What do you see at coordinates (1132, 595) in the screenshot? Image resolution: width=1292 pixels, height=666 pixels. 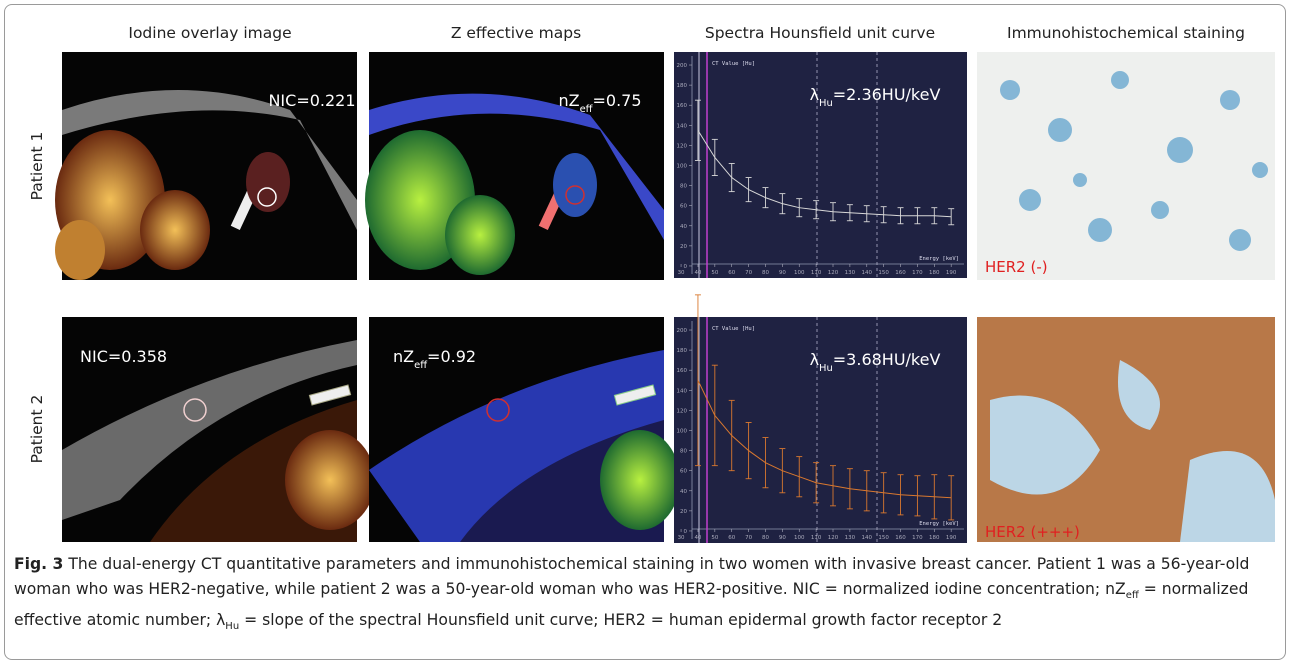 I see `caption-sub: eff` at bounding box center [1132, 595].